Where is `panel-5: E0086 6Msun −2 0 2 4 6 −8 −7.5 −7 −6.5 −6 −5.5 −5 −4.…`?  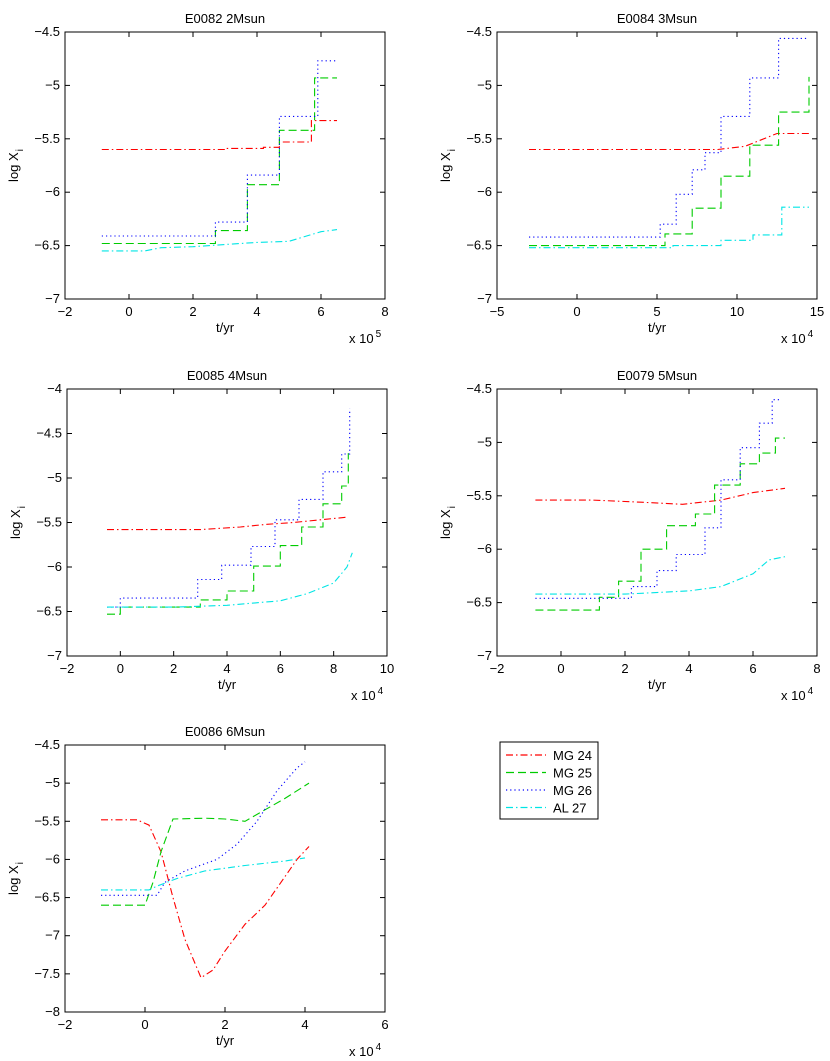
panel-5: E0086 6Msun −2 0 2 4 6 −8 −7.5 −7 −6.5 −6 −5.5 −5 −4.… is located at coordinates (197, 891).